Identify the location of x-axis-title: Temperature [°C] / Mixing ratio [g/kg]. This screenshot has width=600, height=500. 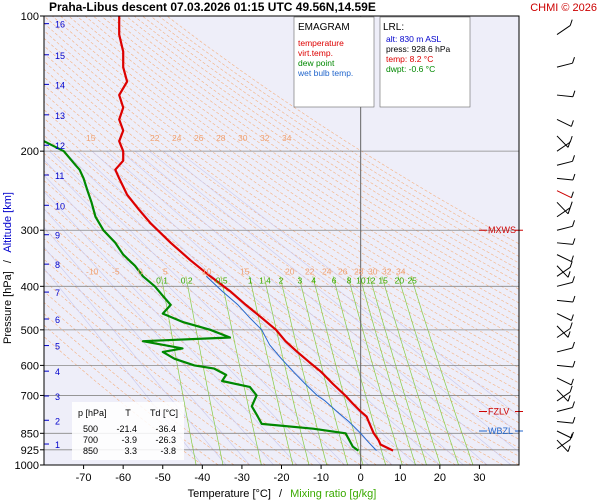
(282, 494).